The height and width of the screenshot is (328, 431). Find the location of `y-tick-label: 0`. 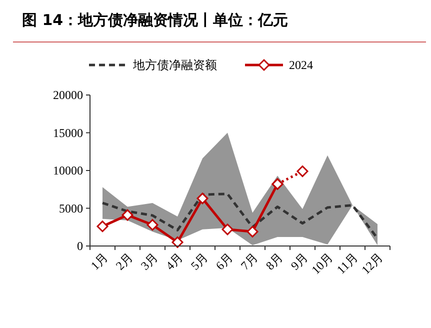

y-tick-label: 0 is located at coordinates (80, 246).